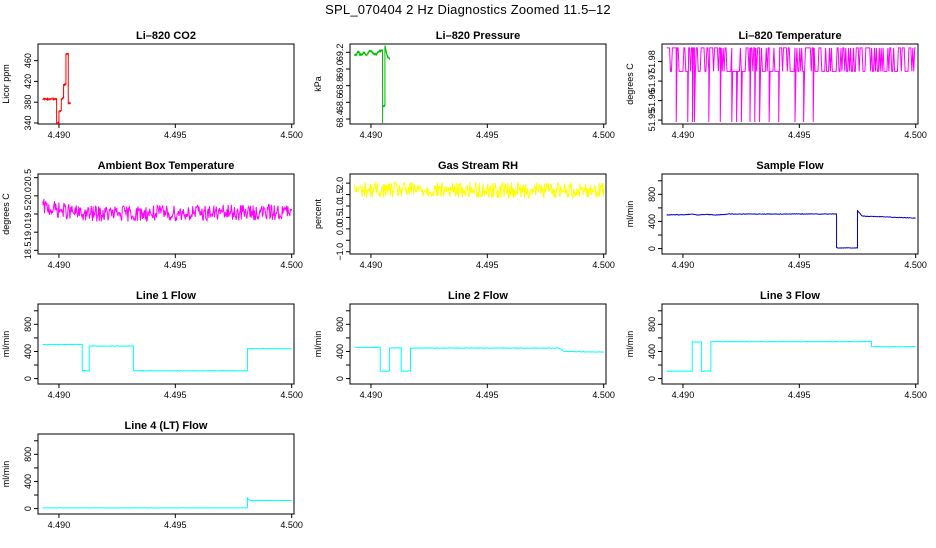 This screenshot has width=936, height=548. Describe the element at coordinates (340, 183) in the screenshot. I see `y-tick-label: 2.0` at that location.